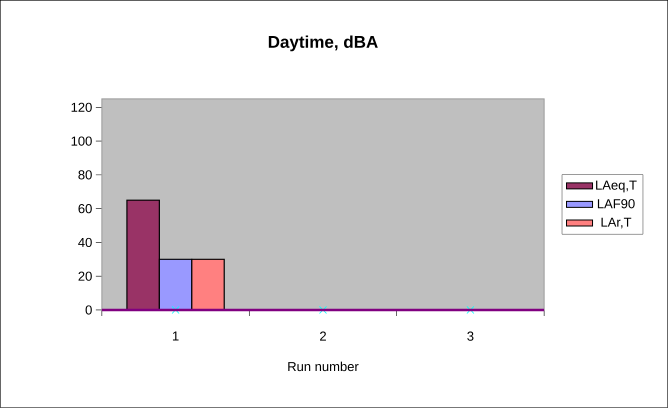 The height and width of the screenshot is (408, 668). What do you see at coordinates (85, 276) in the screenshot?
I see `y-tick-label: 20` at bounding box center [85, 276].